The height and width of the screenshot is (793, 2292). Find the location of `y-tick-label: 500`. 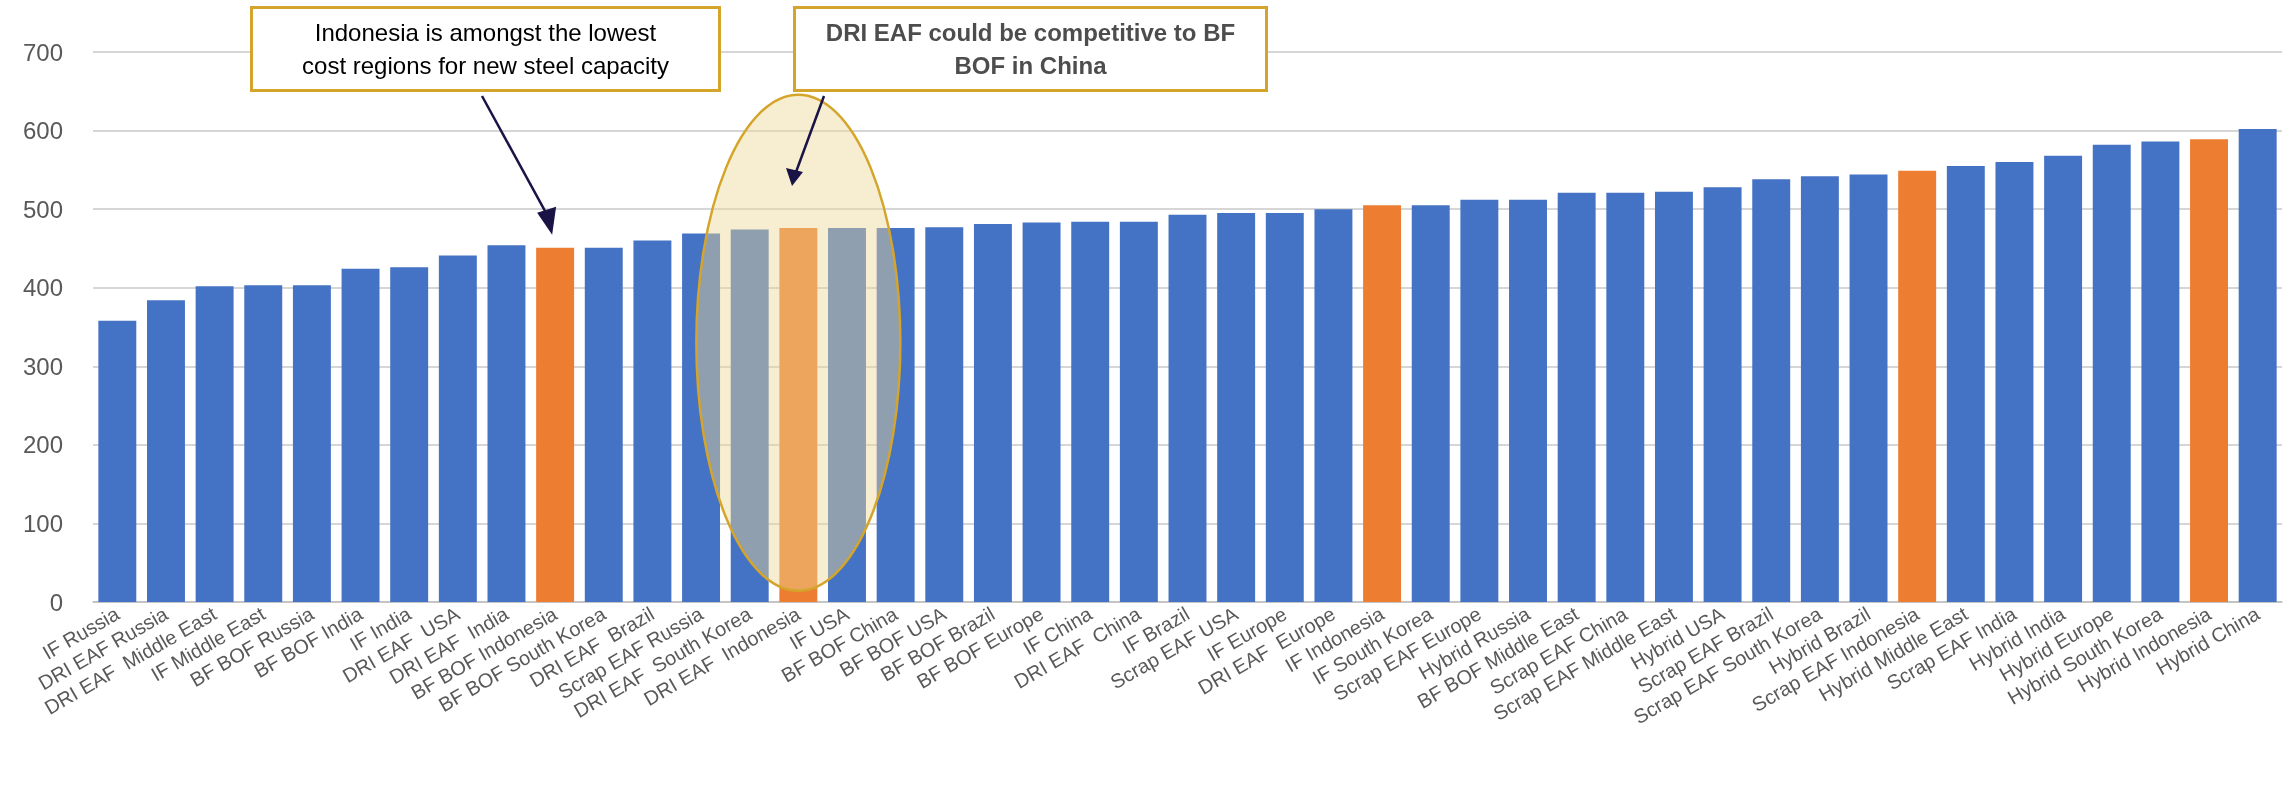

y-tick-label: 500 is located at coordinates (42, 209).